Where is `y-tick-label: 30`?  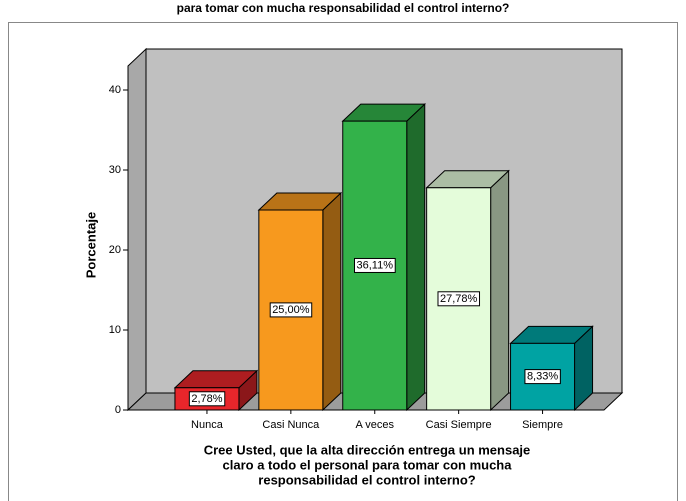 y-tick-label: 30 is located at coordinates (115, 170).